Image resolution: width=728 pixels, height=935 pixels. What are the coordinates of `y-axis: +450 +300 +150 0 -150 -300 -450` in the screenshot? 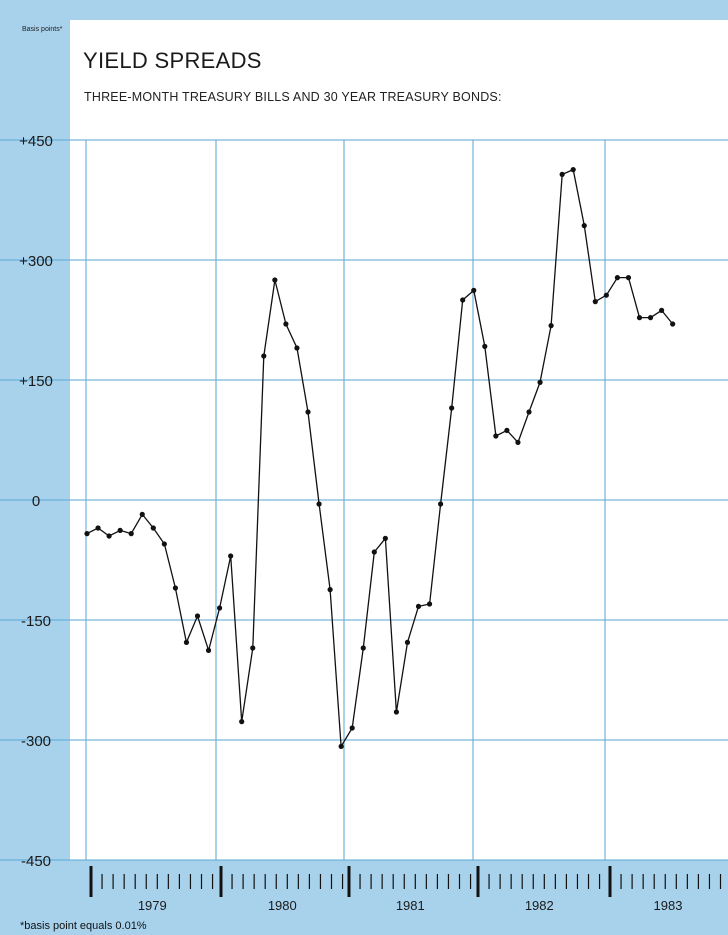 It's located at (36, 501).